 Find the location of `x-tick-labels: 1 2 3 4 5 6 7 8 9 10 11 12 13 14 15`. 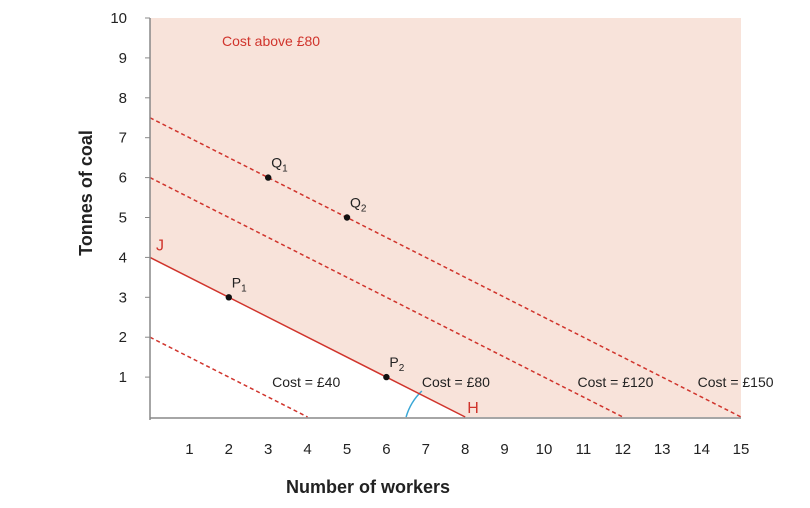

x-tick-labels: 1 2 3 4 5 6 7 8 9 10 11 12 13 14 15 is located at coordinates (467, 449).